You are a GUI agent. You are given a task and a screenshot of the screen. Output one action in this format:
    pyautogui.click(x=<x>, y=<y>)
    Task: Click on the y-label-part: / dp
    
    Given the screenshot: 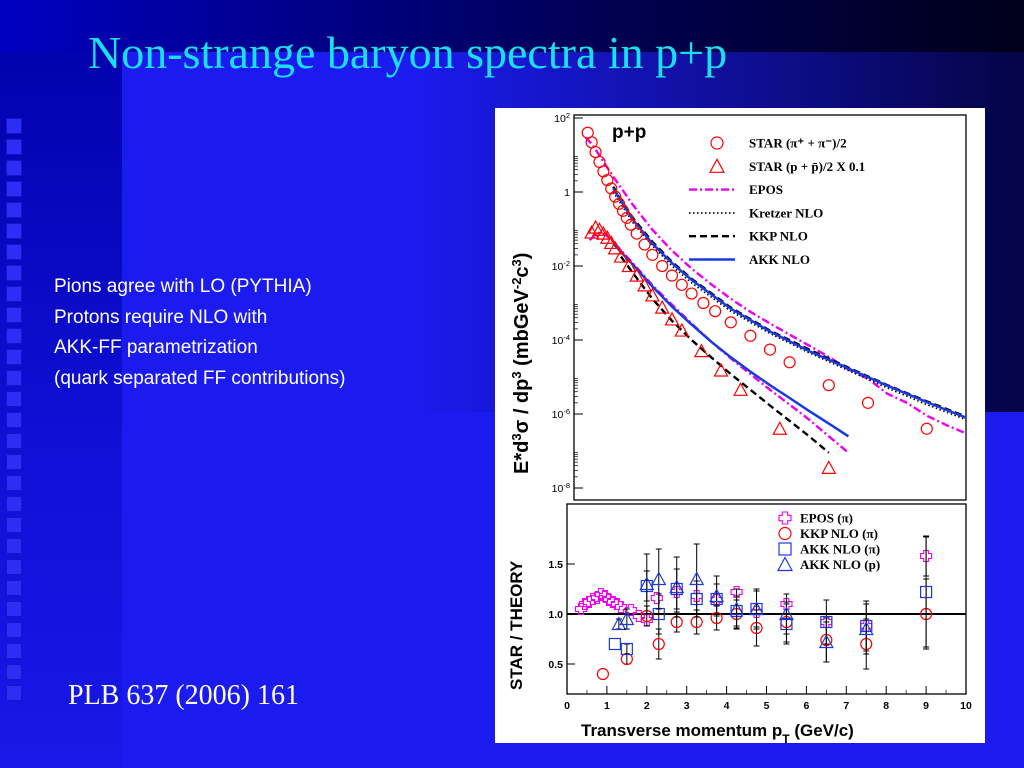 What is the action you would take?
    pyautogui.click(x=522, y=399)
    